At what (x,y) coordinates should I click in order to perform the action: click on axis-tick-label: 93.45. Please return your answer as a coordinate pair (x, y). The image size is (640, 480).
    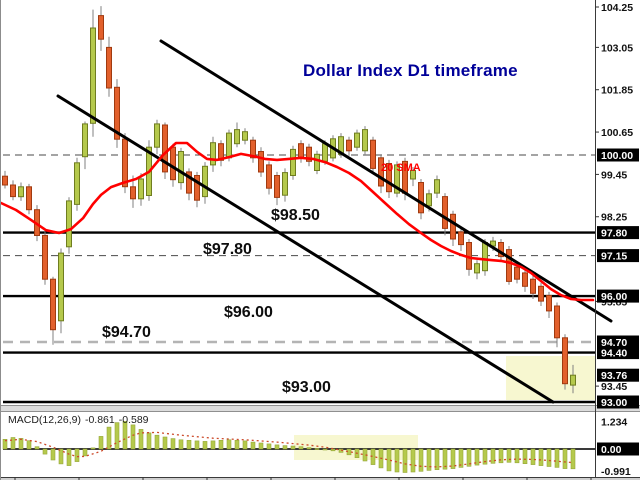
    Looking at the image, I should click on (614, 387).